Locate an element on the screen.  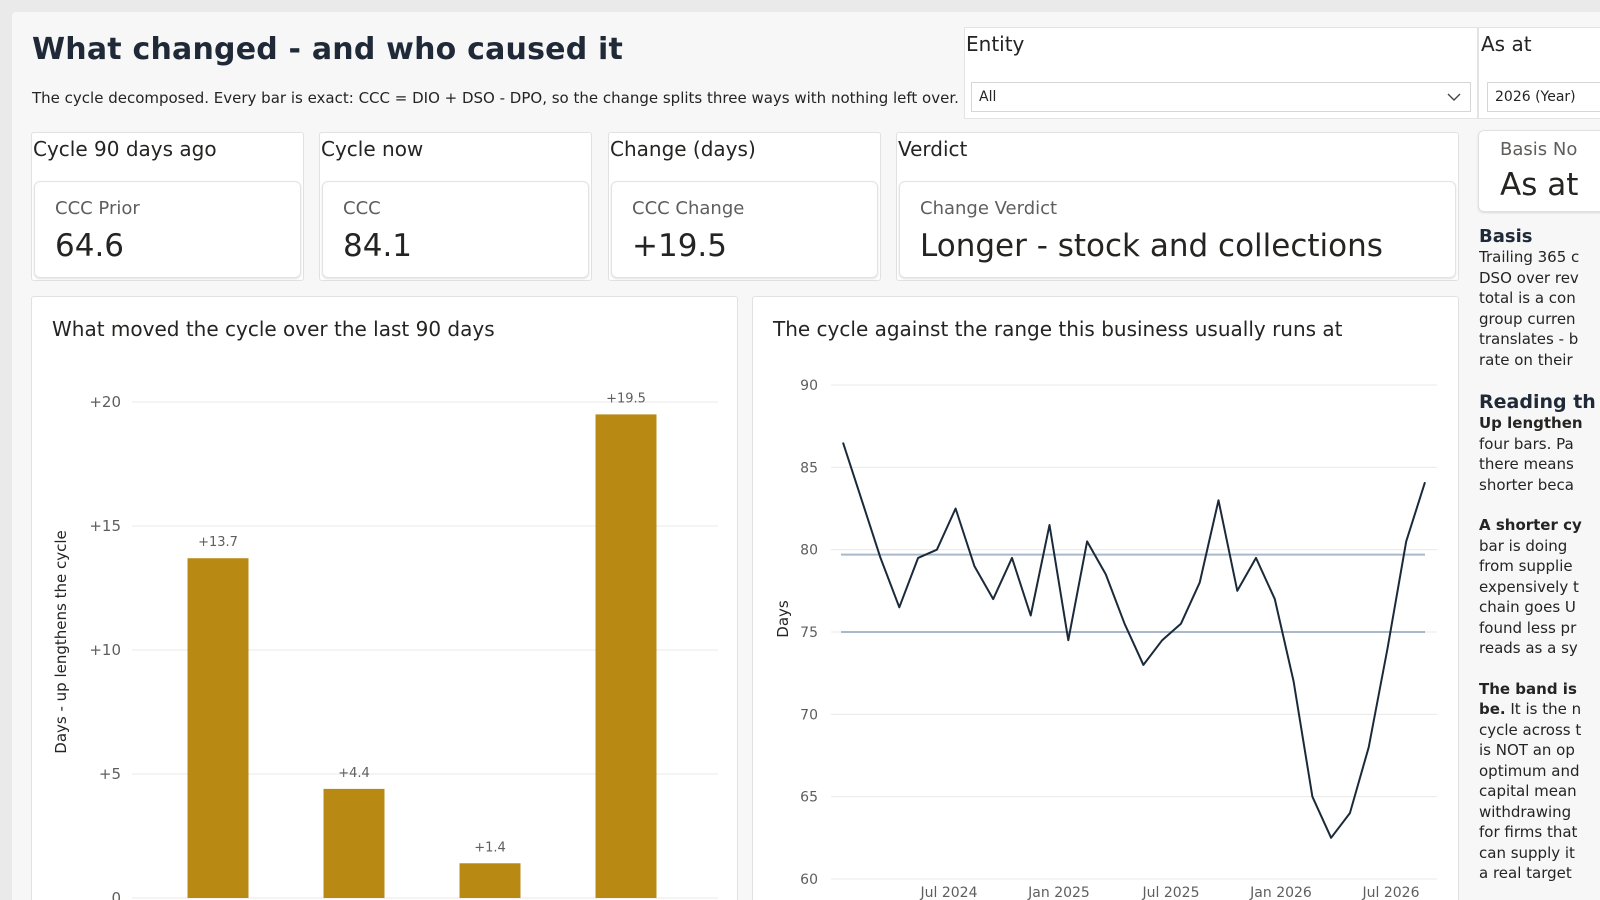
bar-chart-data-label: +13.7 is located at coordinates (218, 542).